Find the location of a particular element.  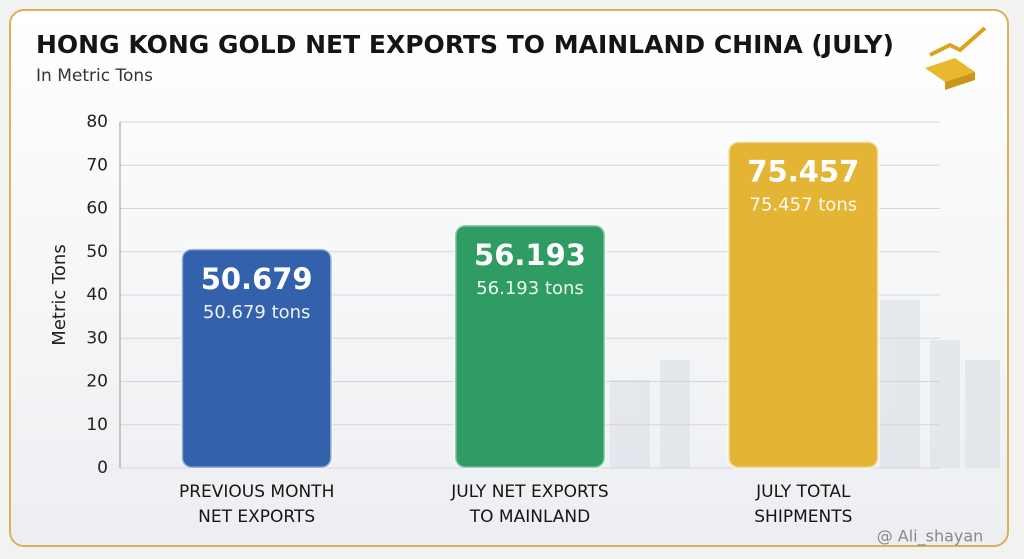

value-sublabel: 56.193 tons is located at coordinates (530, 288).